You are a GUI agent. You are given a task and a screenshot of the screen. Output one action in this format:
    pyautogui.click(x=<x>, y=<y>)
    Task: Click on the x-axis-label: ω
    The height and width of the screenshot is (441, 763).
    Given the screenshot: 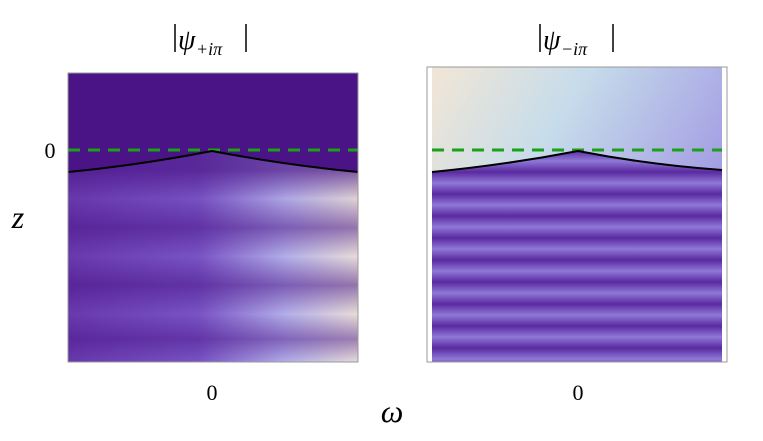 What is the action you would take?
    pyautogui.click(x=392, y=411)
    